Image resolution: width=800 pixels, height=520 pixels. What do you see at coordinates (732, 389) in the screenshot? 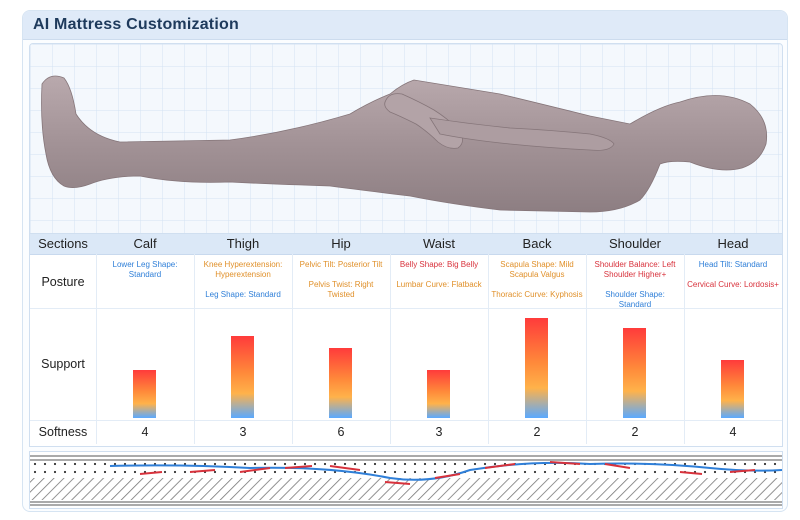
I see `support-bar-head` at bounding box center [732, 389].